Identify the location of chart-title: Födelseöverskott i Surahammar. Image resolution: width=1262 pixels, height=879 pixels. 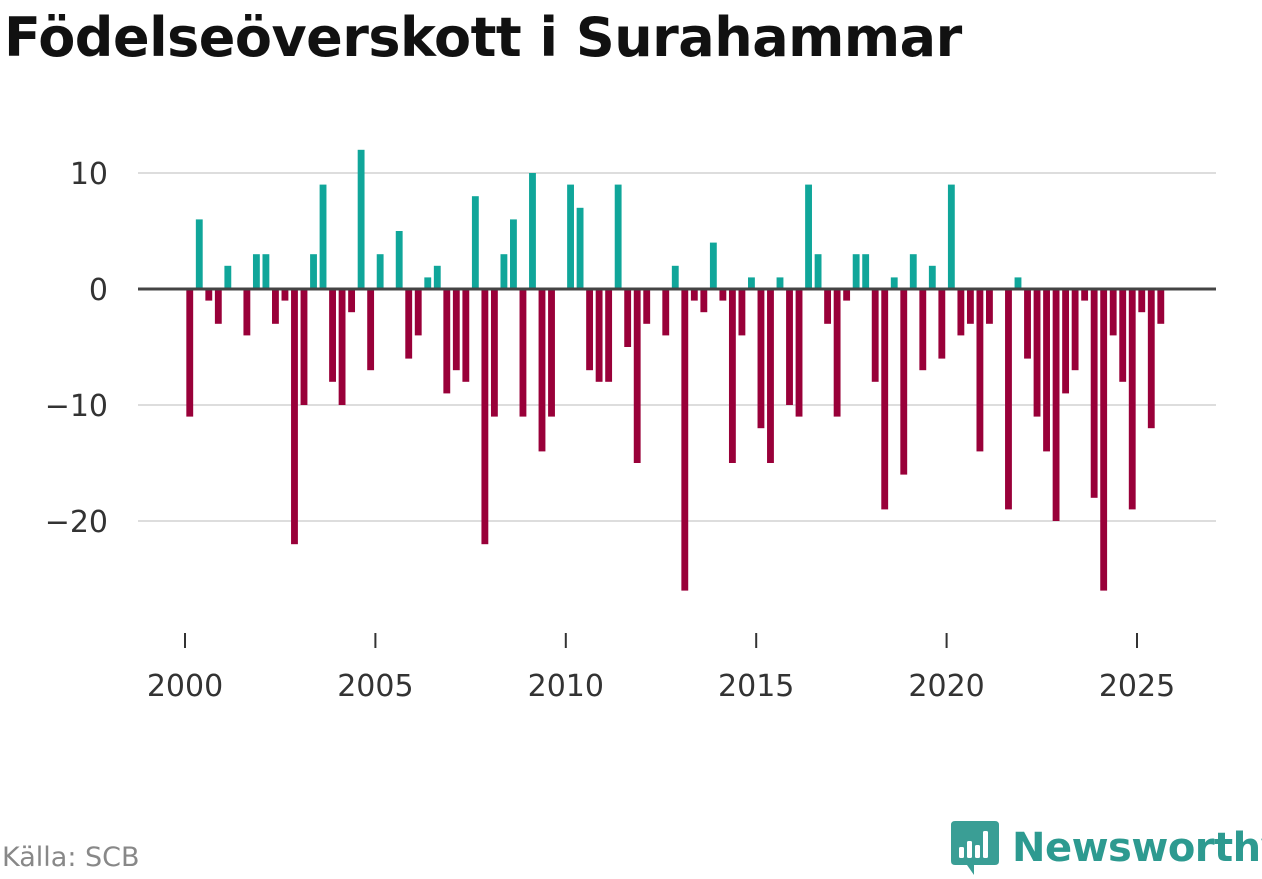
(483, 37).